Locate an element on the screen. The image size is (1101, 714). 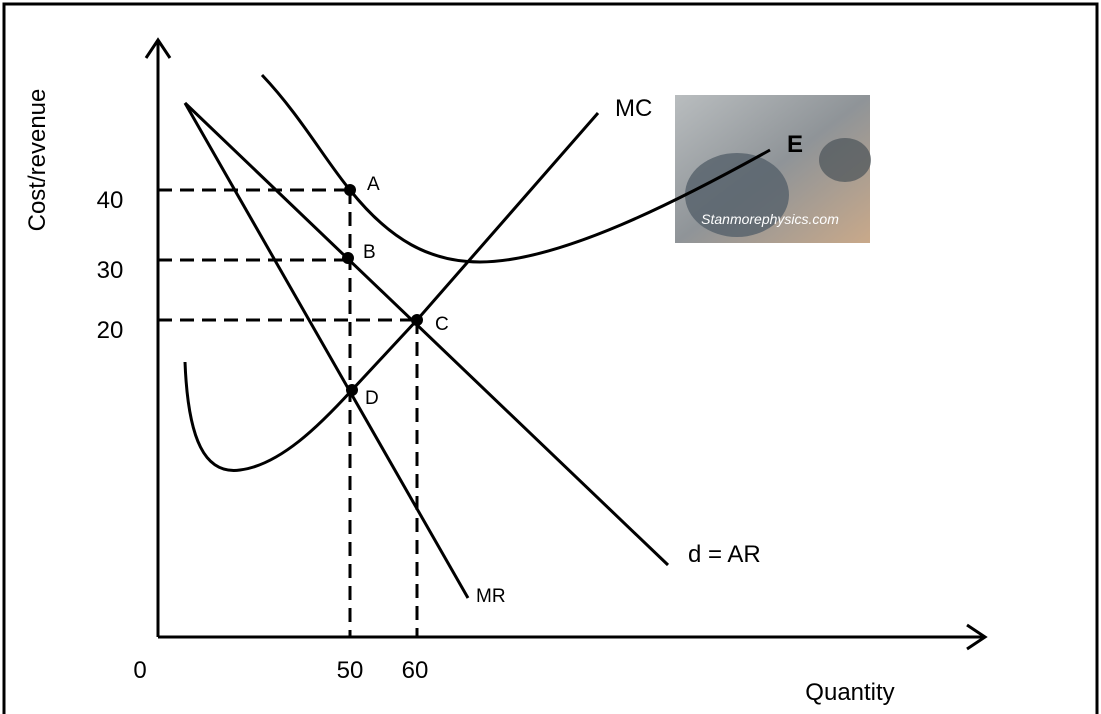
point-label: C is located at coordinates (442, 324).